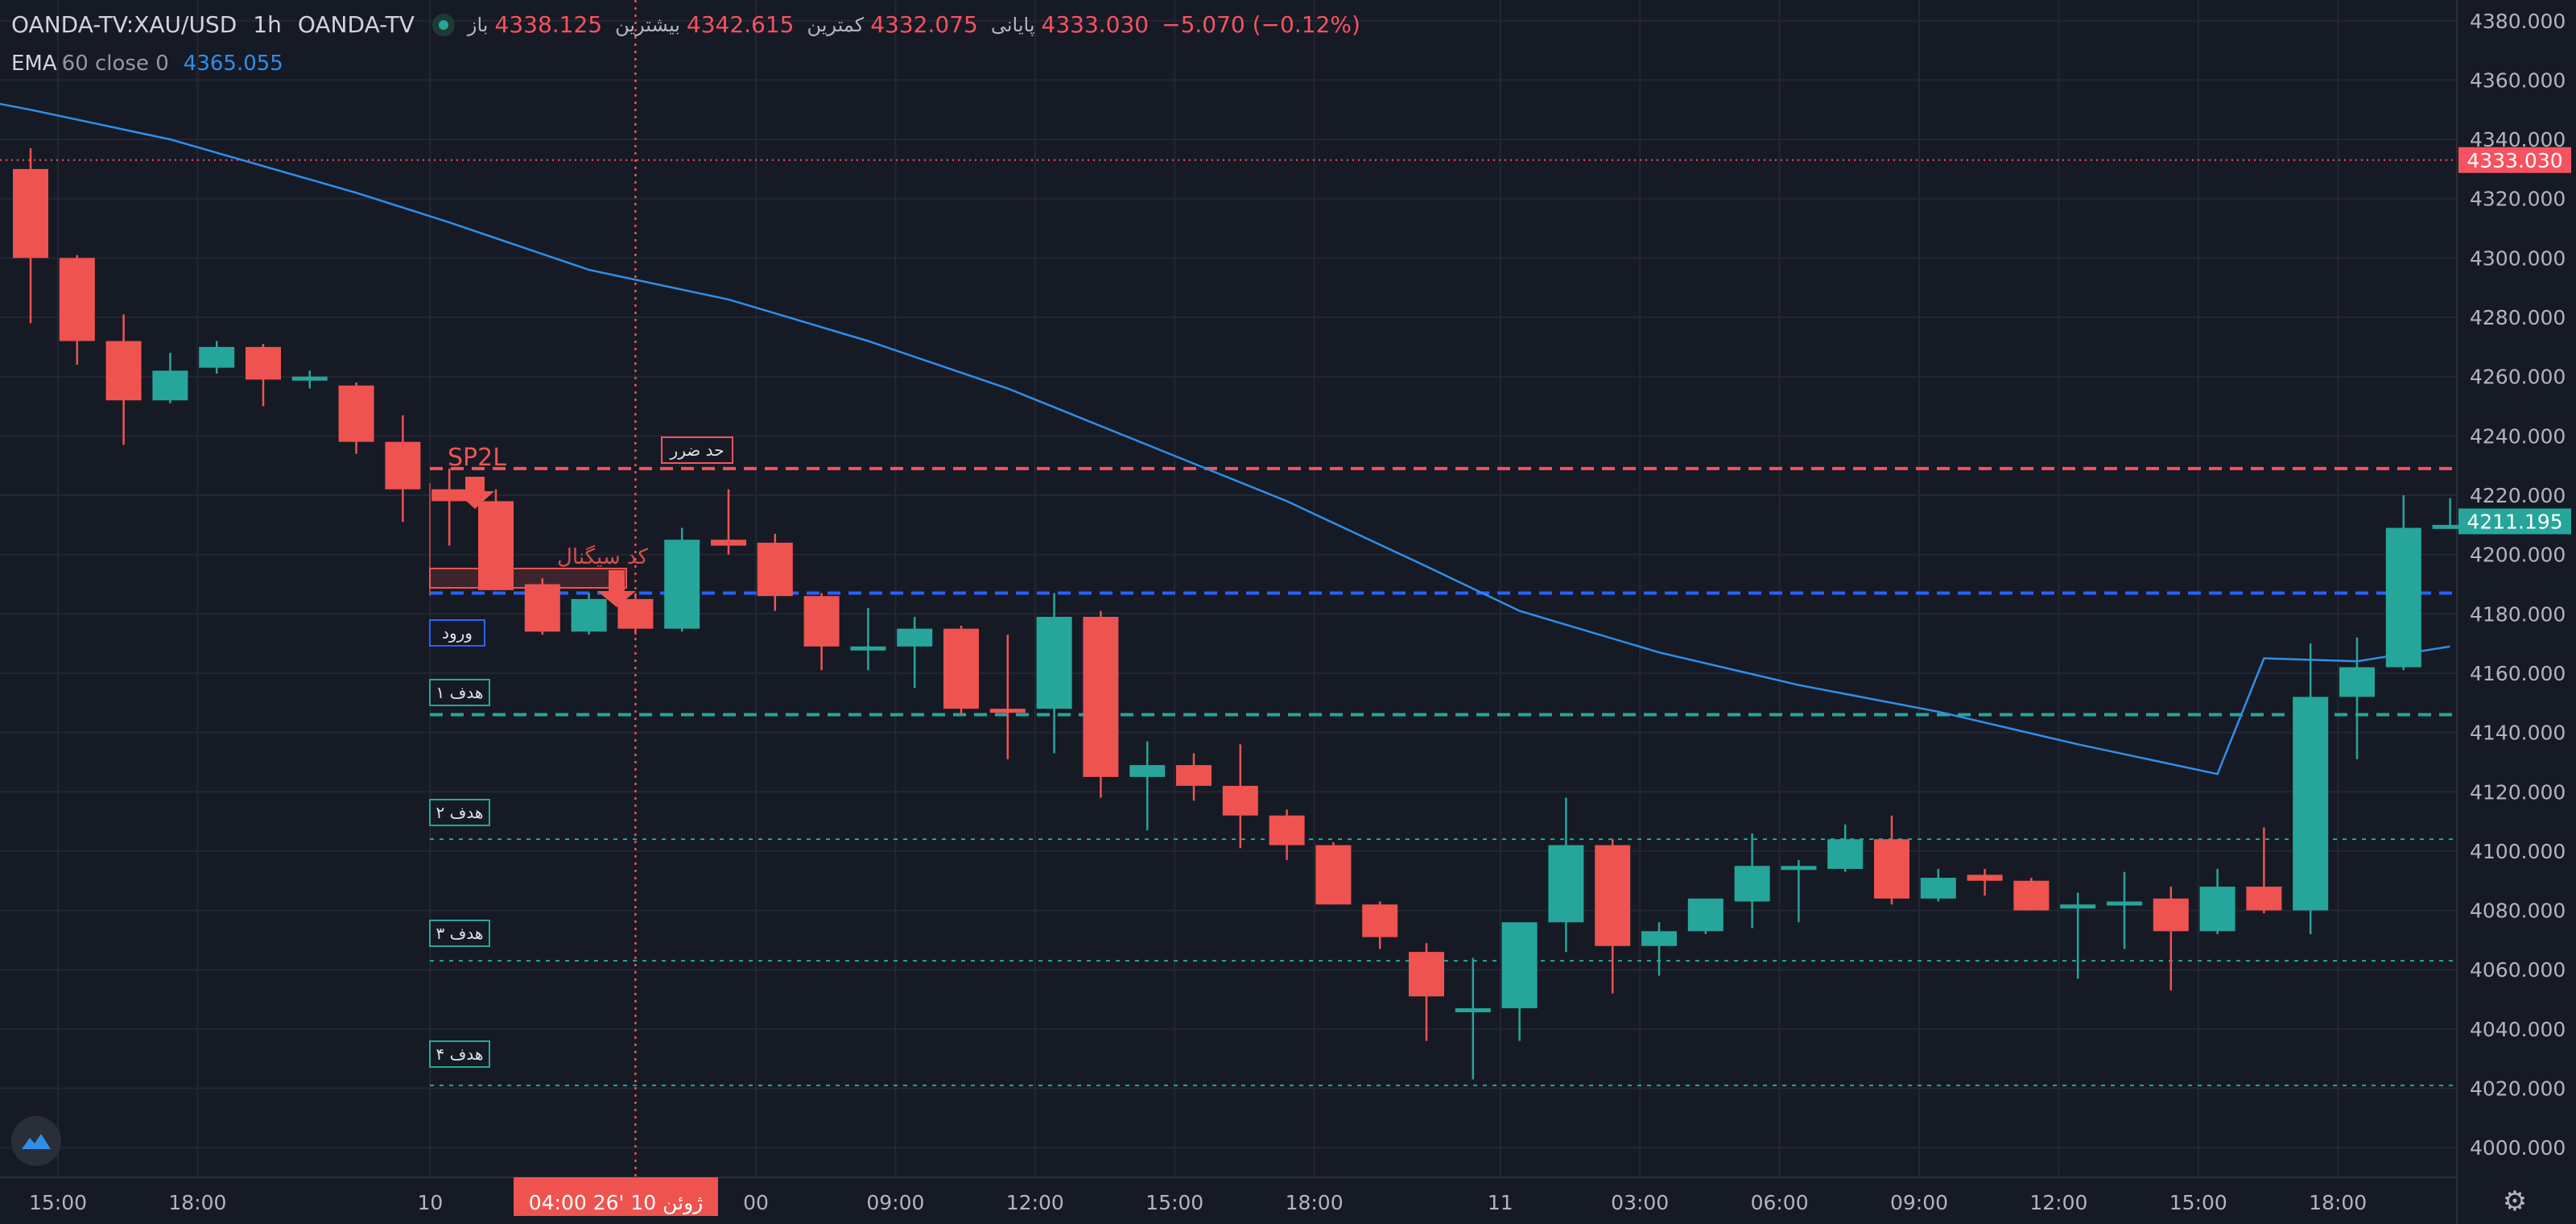 The image size is (2576, 1224). I want to click on time-tick-label: 18:00, so click(2338, 1202).